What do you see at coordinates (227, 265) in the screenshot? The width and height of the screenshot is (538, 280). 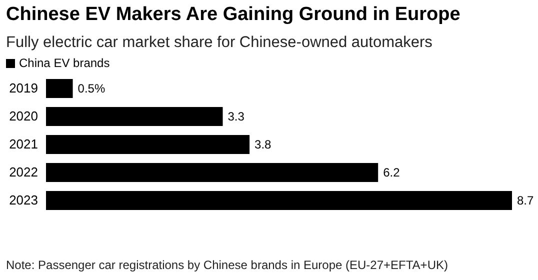 I see `text: Note: Passenger car registrations by Chinese brands in Europe (EU-27+EFTA+UK)` at bounding box center [227, 265].